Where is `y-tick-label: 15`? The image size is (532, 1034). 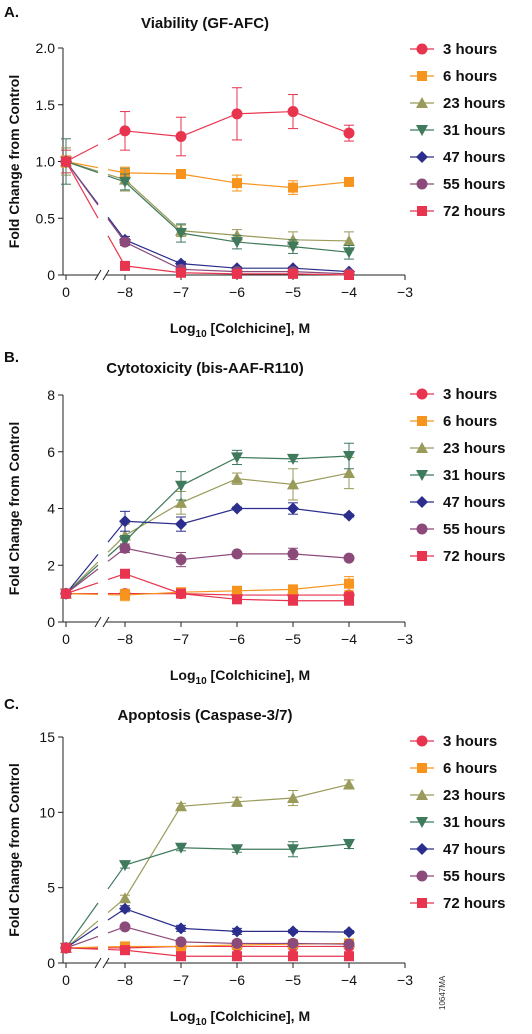 y-tick-label: 15 is located at coordinates (47, 737).